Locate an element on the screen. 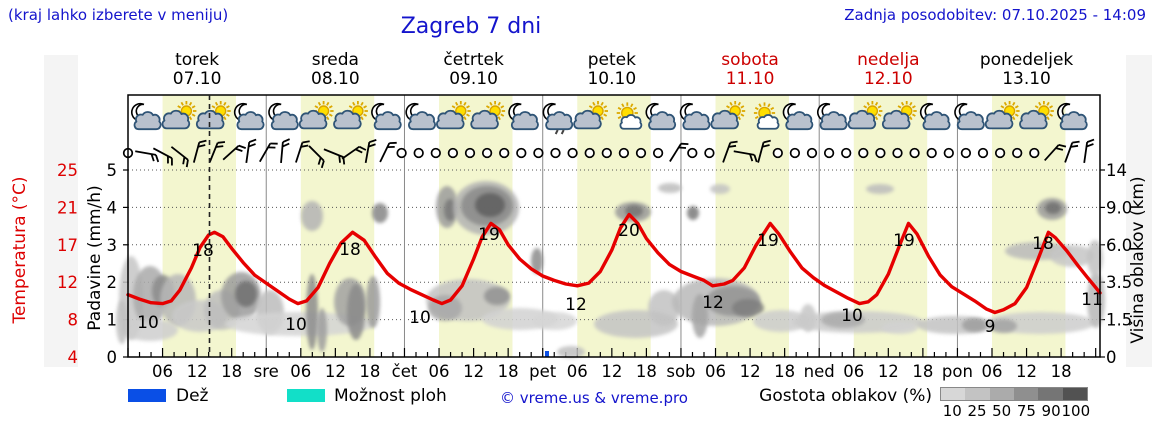  temperature-value-label: 9 is located at coordinates (990, 327).